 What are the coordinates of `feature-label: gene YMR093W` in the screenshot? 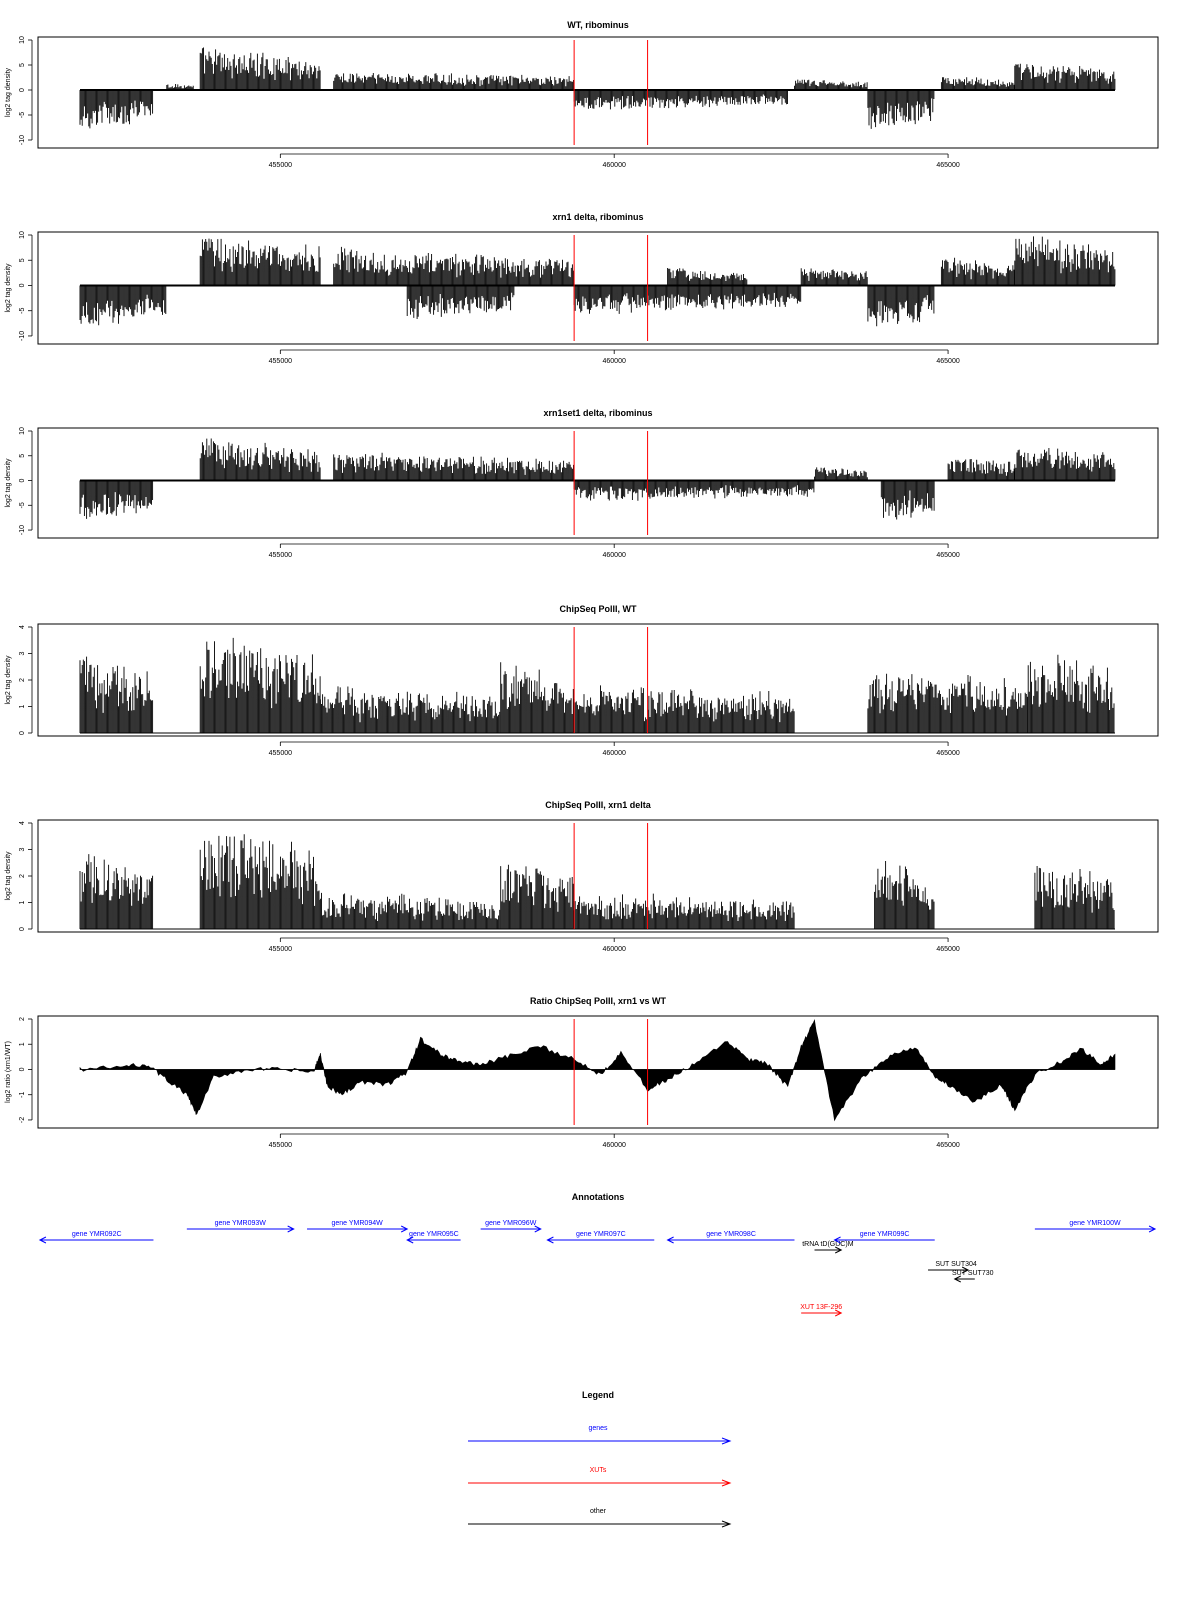 It's located at (241, 1223).